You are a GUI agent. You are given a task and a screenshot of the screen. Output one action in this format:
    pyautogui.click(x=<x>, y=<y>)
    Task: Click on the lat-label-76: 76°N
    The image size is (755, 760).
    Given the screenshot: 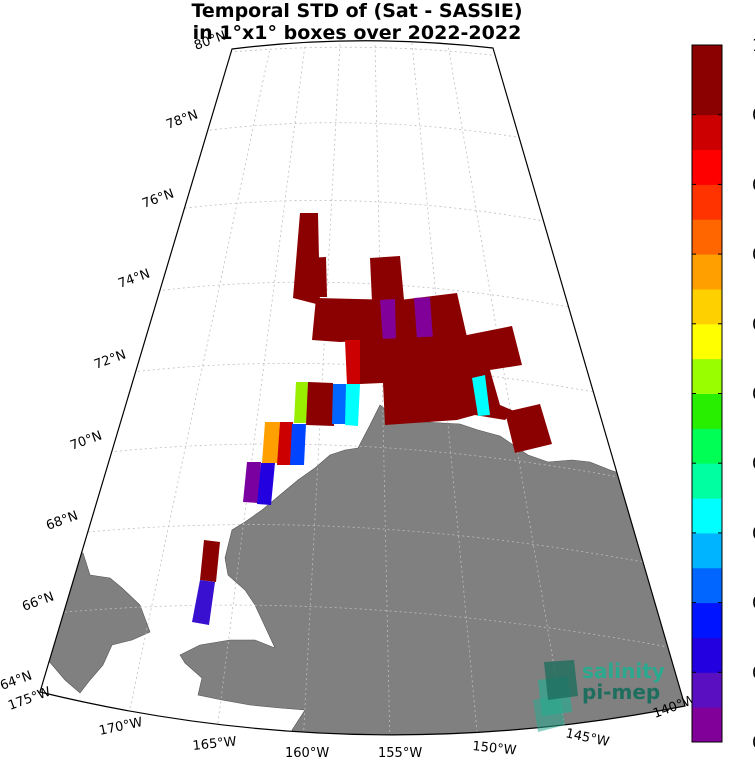 What is the action you would take?
    pyautogui.click(x=158, y=198)
    